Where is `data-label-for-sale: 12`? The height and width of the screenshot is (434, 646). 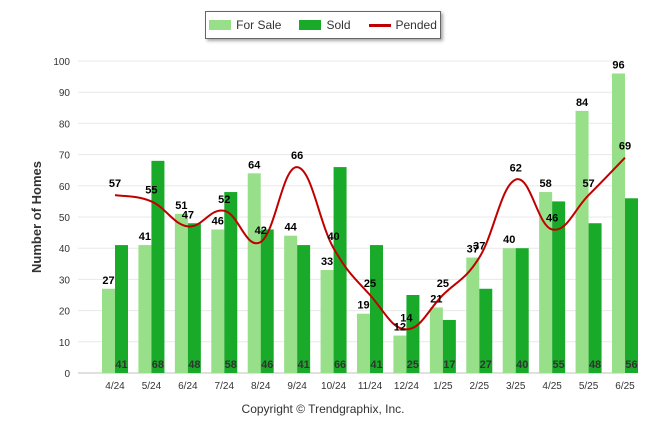 data-label-for-sale: 12 is located at coordinates (400, 328).